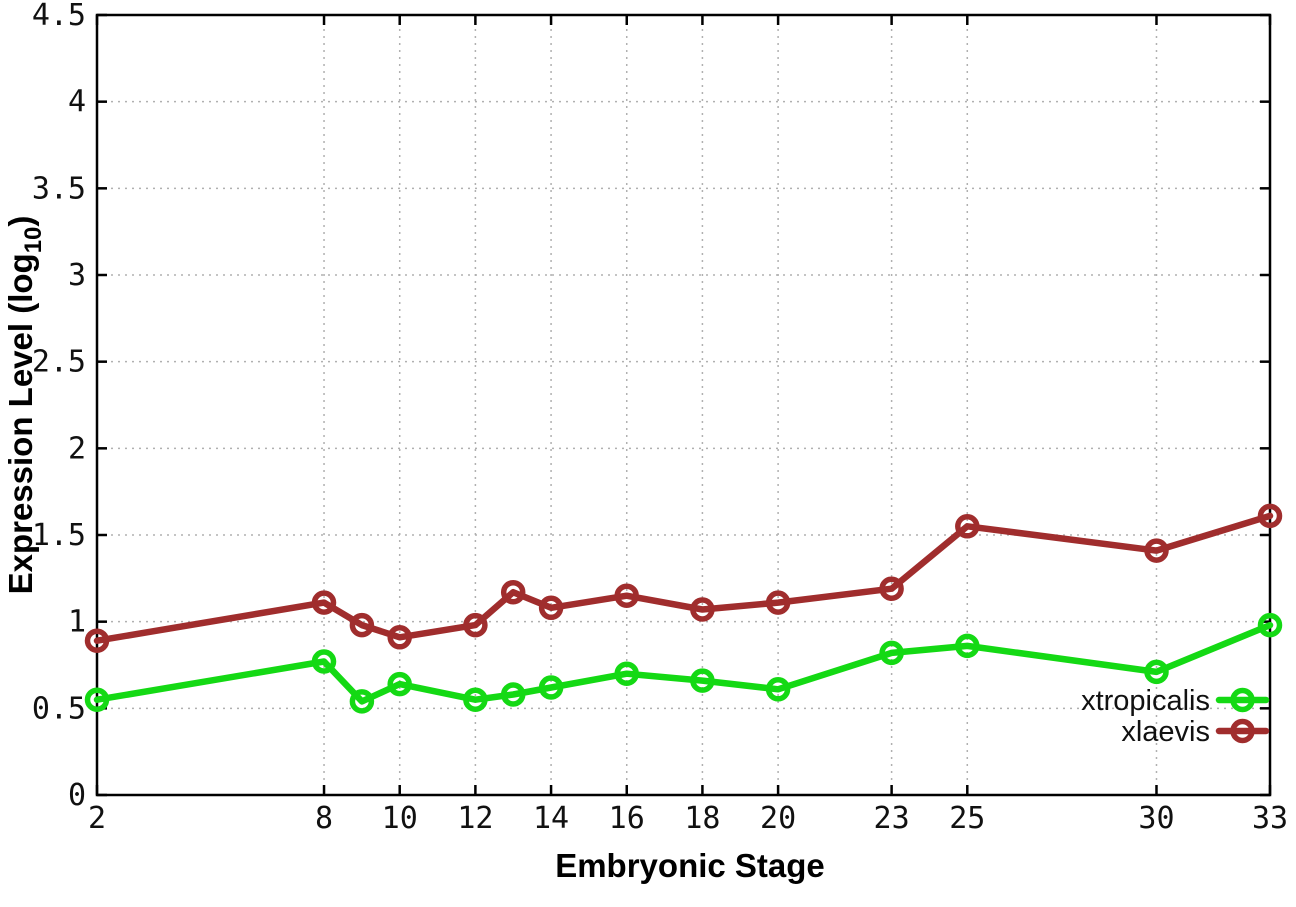 This screenshot has height=907, width=1296. What do you see at coordinates (77, 275) in the screenshot?
I see `y-tick-label: 3` at bounding box center [77, 275].